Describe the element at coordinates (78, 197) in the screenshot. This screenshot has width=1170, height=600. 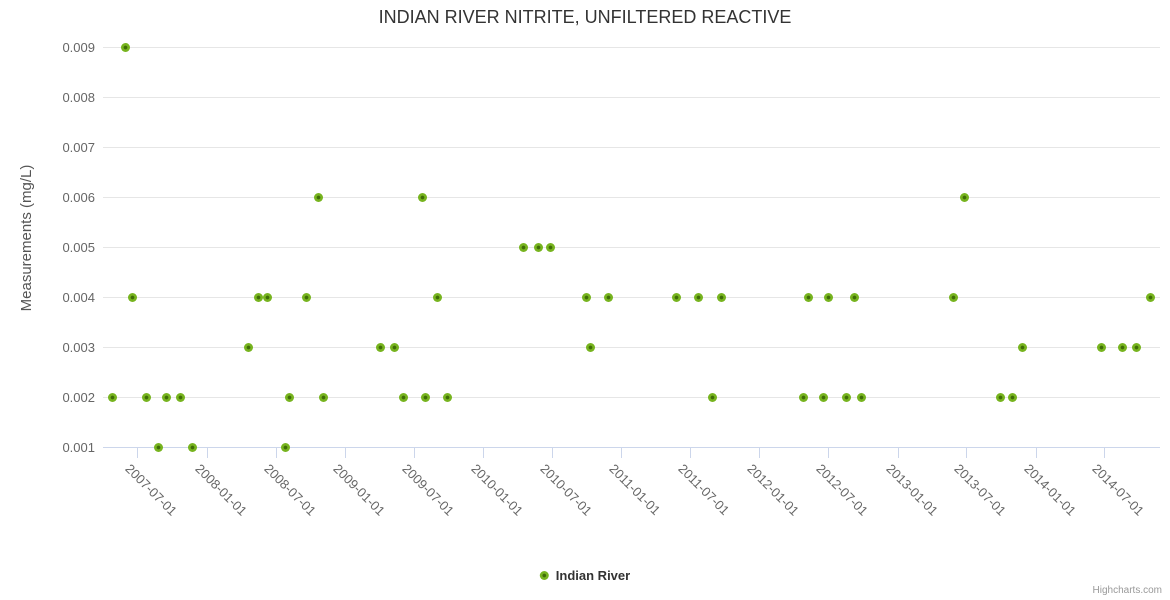
I see `y-tick-label: 0.006` at that location.